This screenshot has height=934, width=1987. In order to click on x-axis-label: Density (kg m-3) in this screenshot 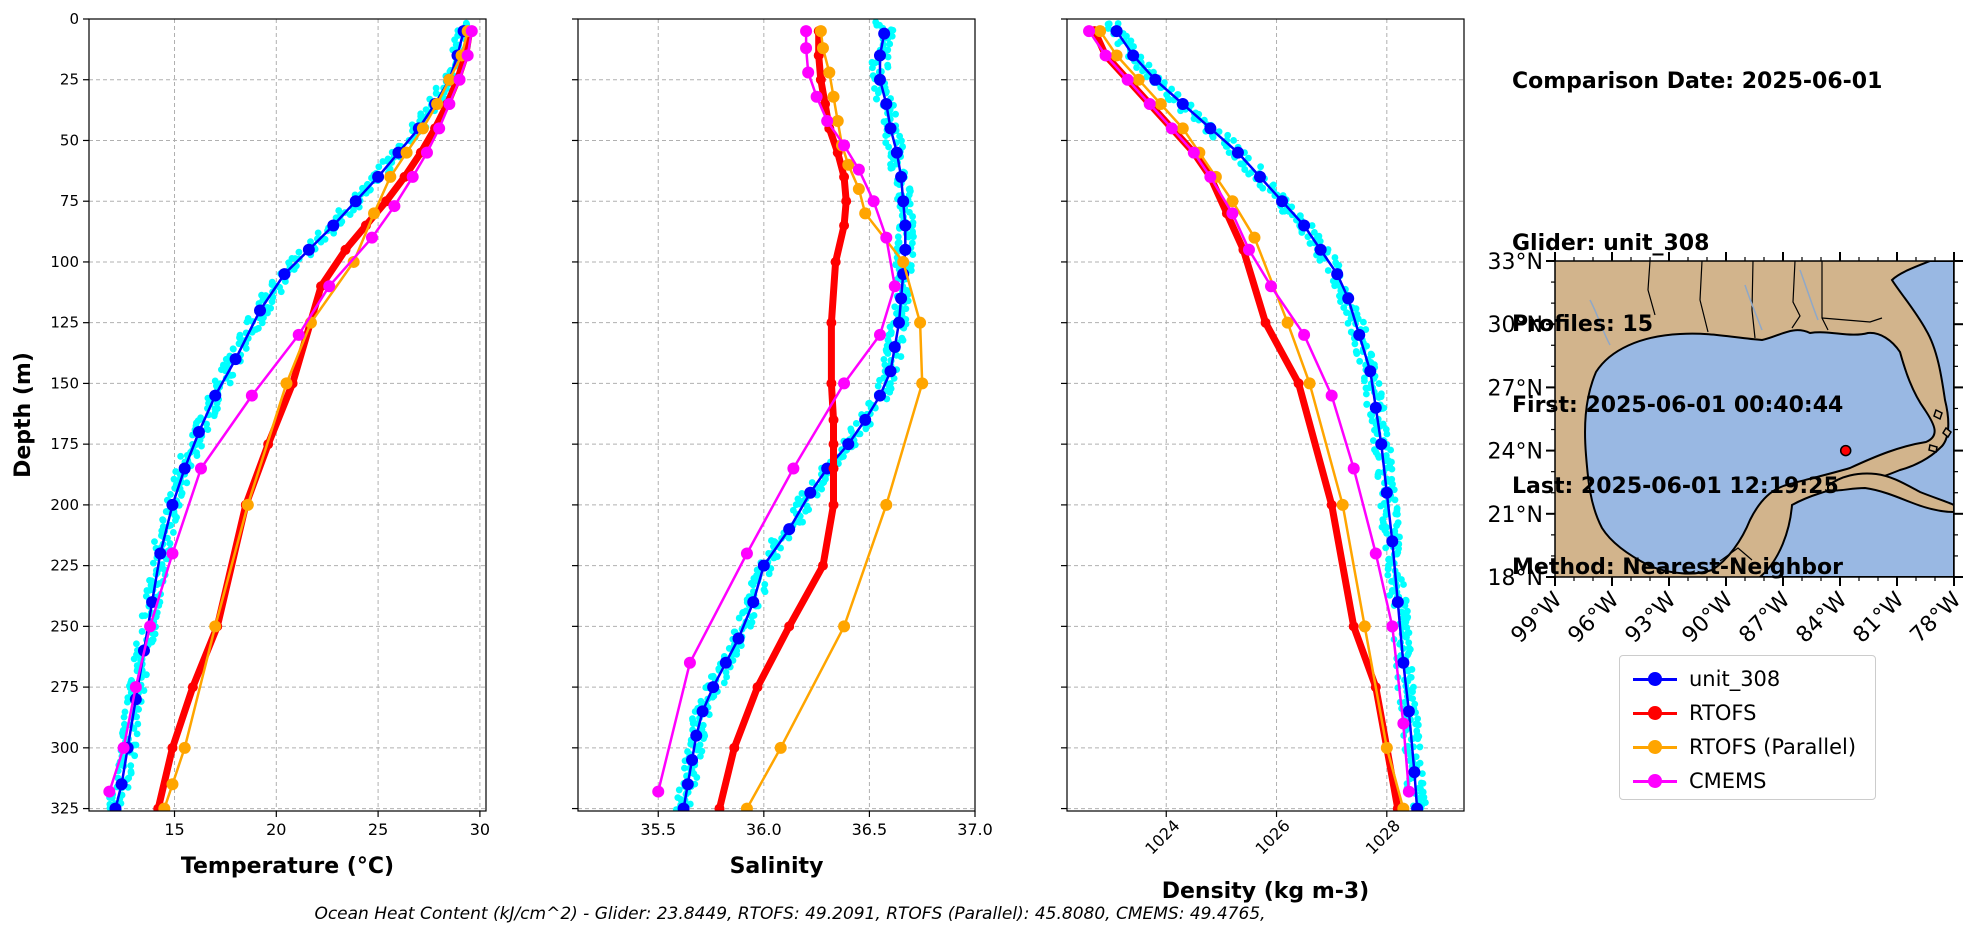, I will do `click(1266, 891)`.